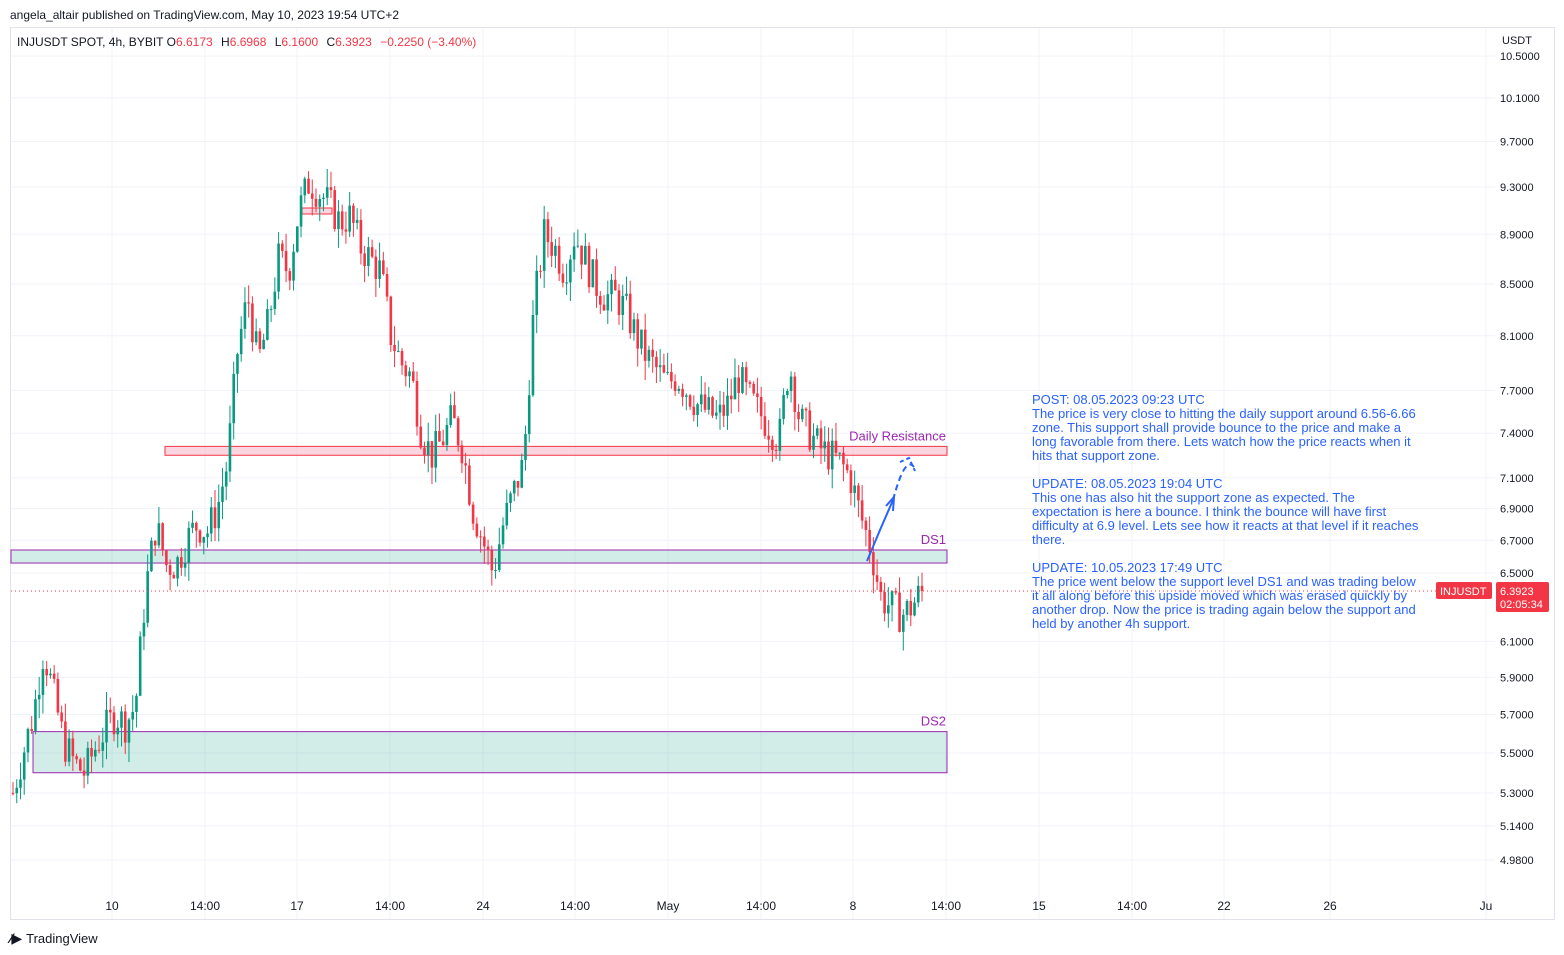 The height and width of the screenshot is (955, 1564). Describe the element at coordinates (1517, 41) in the screenshot. I see `price-axis-unit: USDT` at that location.